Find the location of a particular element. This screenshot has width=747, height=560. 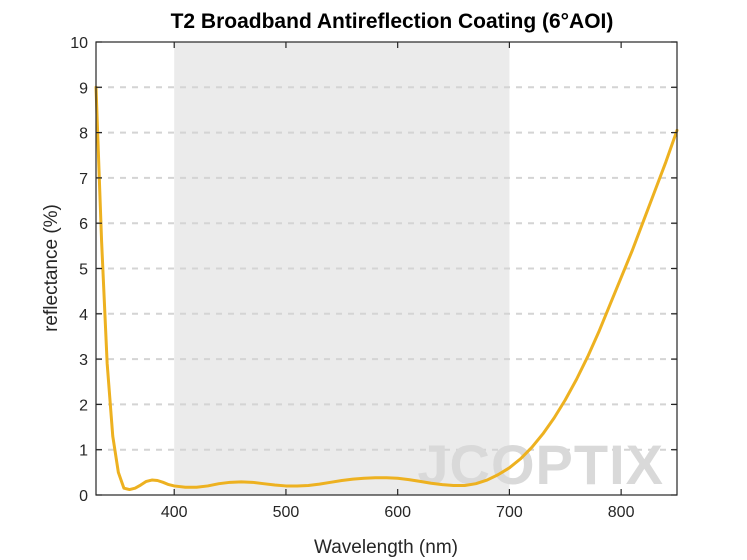

y-tick-label-6: 6 is located at coordinates (83, 224).